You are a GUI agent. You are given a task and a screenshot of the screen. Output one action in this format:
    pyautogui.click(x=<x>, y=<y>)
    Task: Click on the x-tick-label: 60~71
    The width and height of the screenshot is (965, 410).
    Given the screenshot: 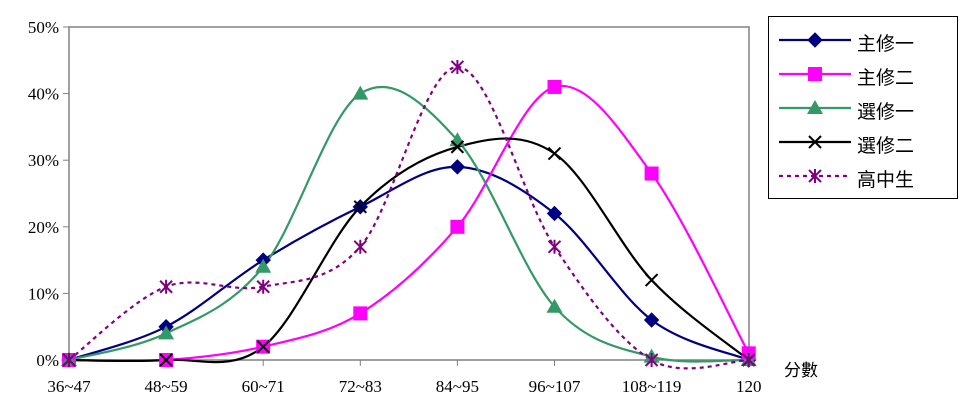 What is the action you would take?
    pyautogui.click(x=263, y=386)
    